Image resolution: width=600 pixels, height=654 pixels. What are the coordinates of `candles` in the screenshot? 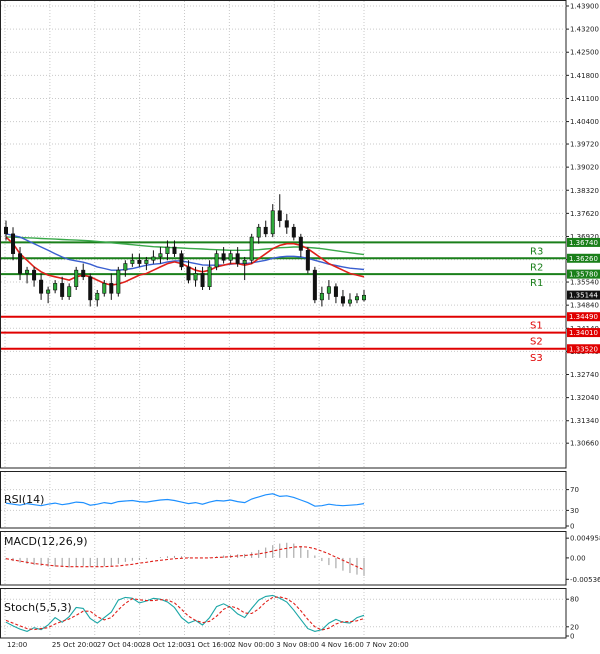 It's located at (185, 250).